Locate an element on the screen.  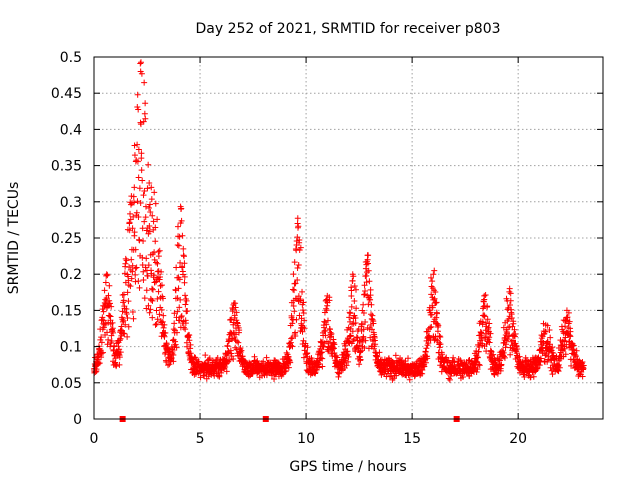
y-tick-label: 0.1 is located at coordinates (71, 348).